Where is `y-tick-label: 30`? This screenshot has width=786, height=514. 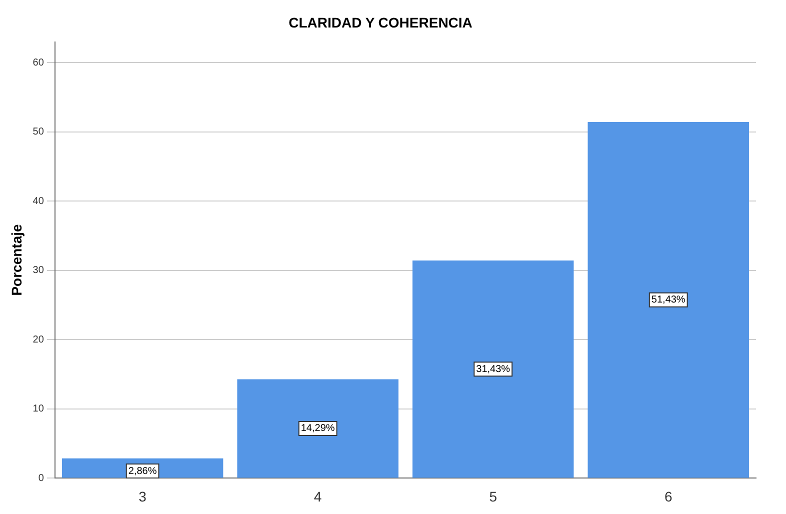 y-tick-label: 30 is located at coordinates (38, 270).